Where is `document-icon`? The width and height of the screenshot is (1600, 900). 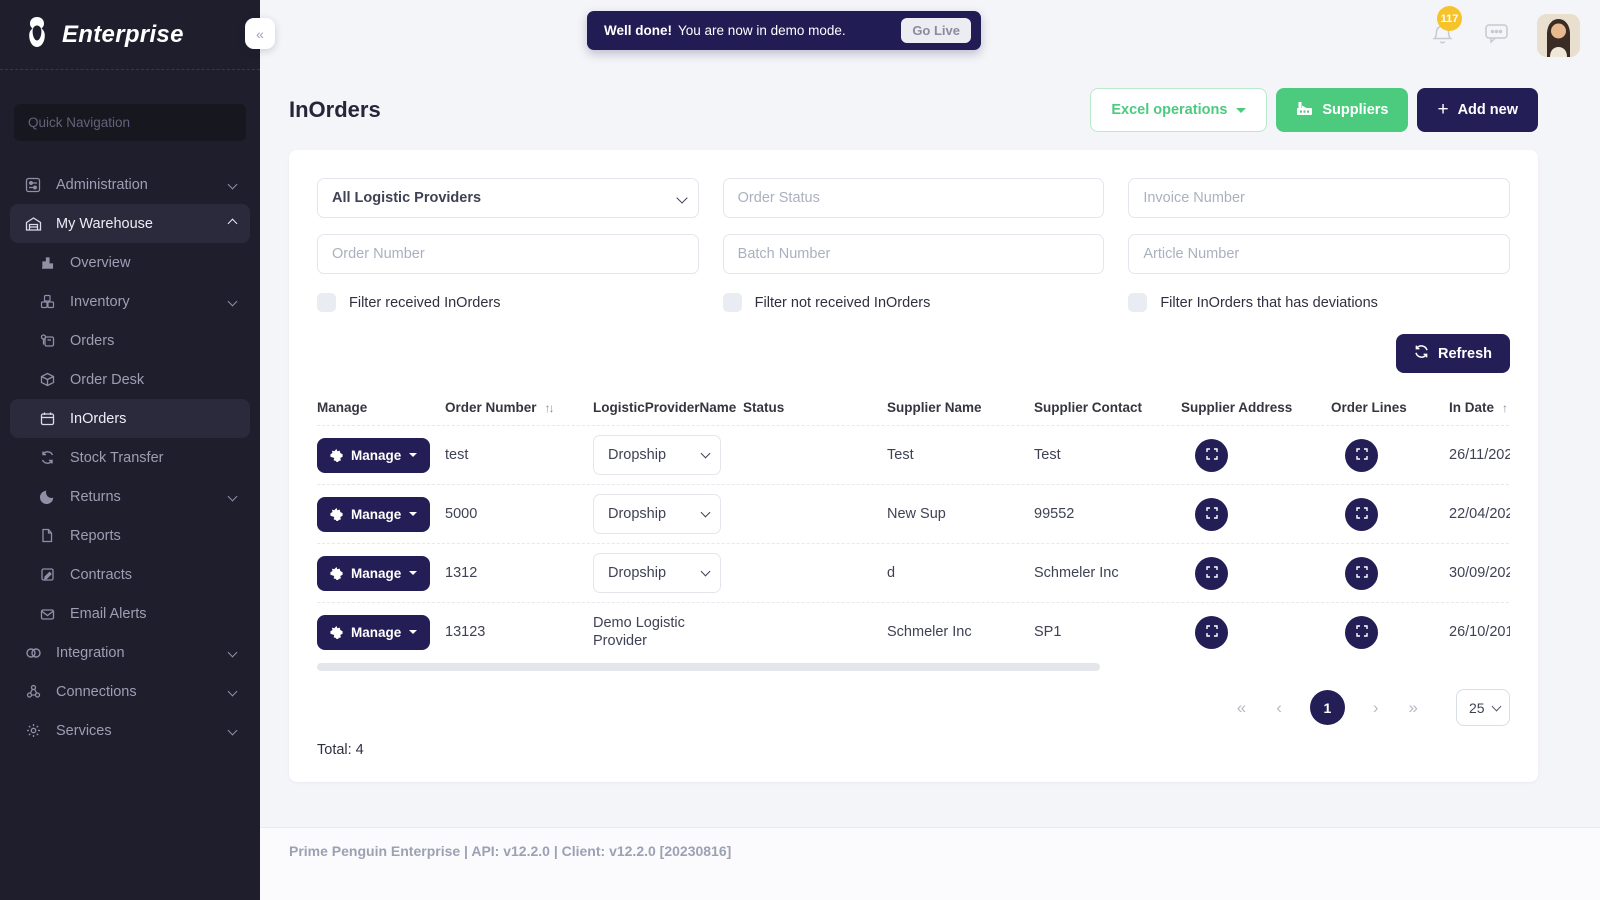 document-icon is located at coordinates (47, 536).